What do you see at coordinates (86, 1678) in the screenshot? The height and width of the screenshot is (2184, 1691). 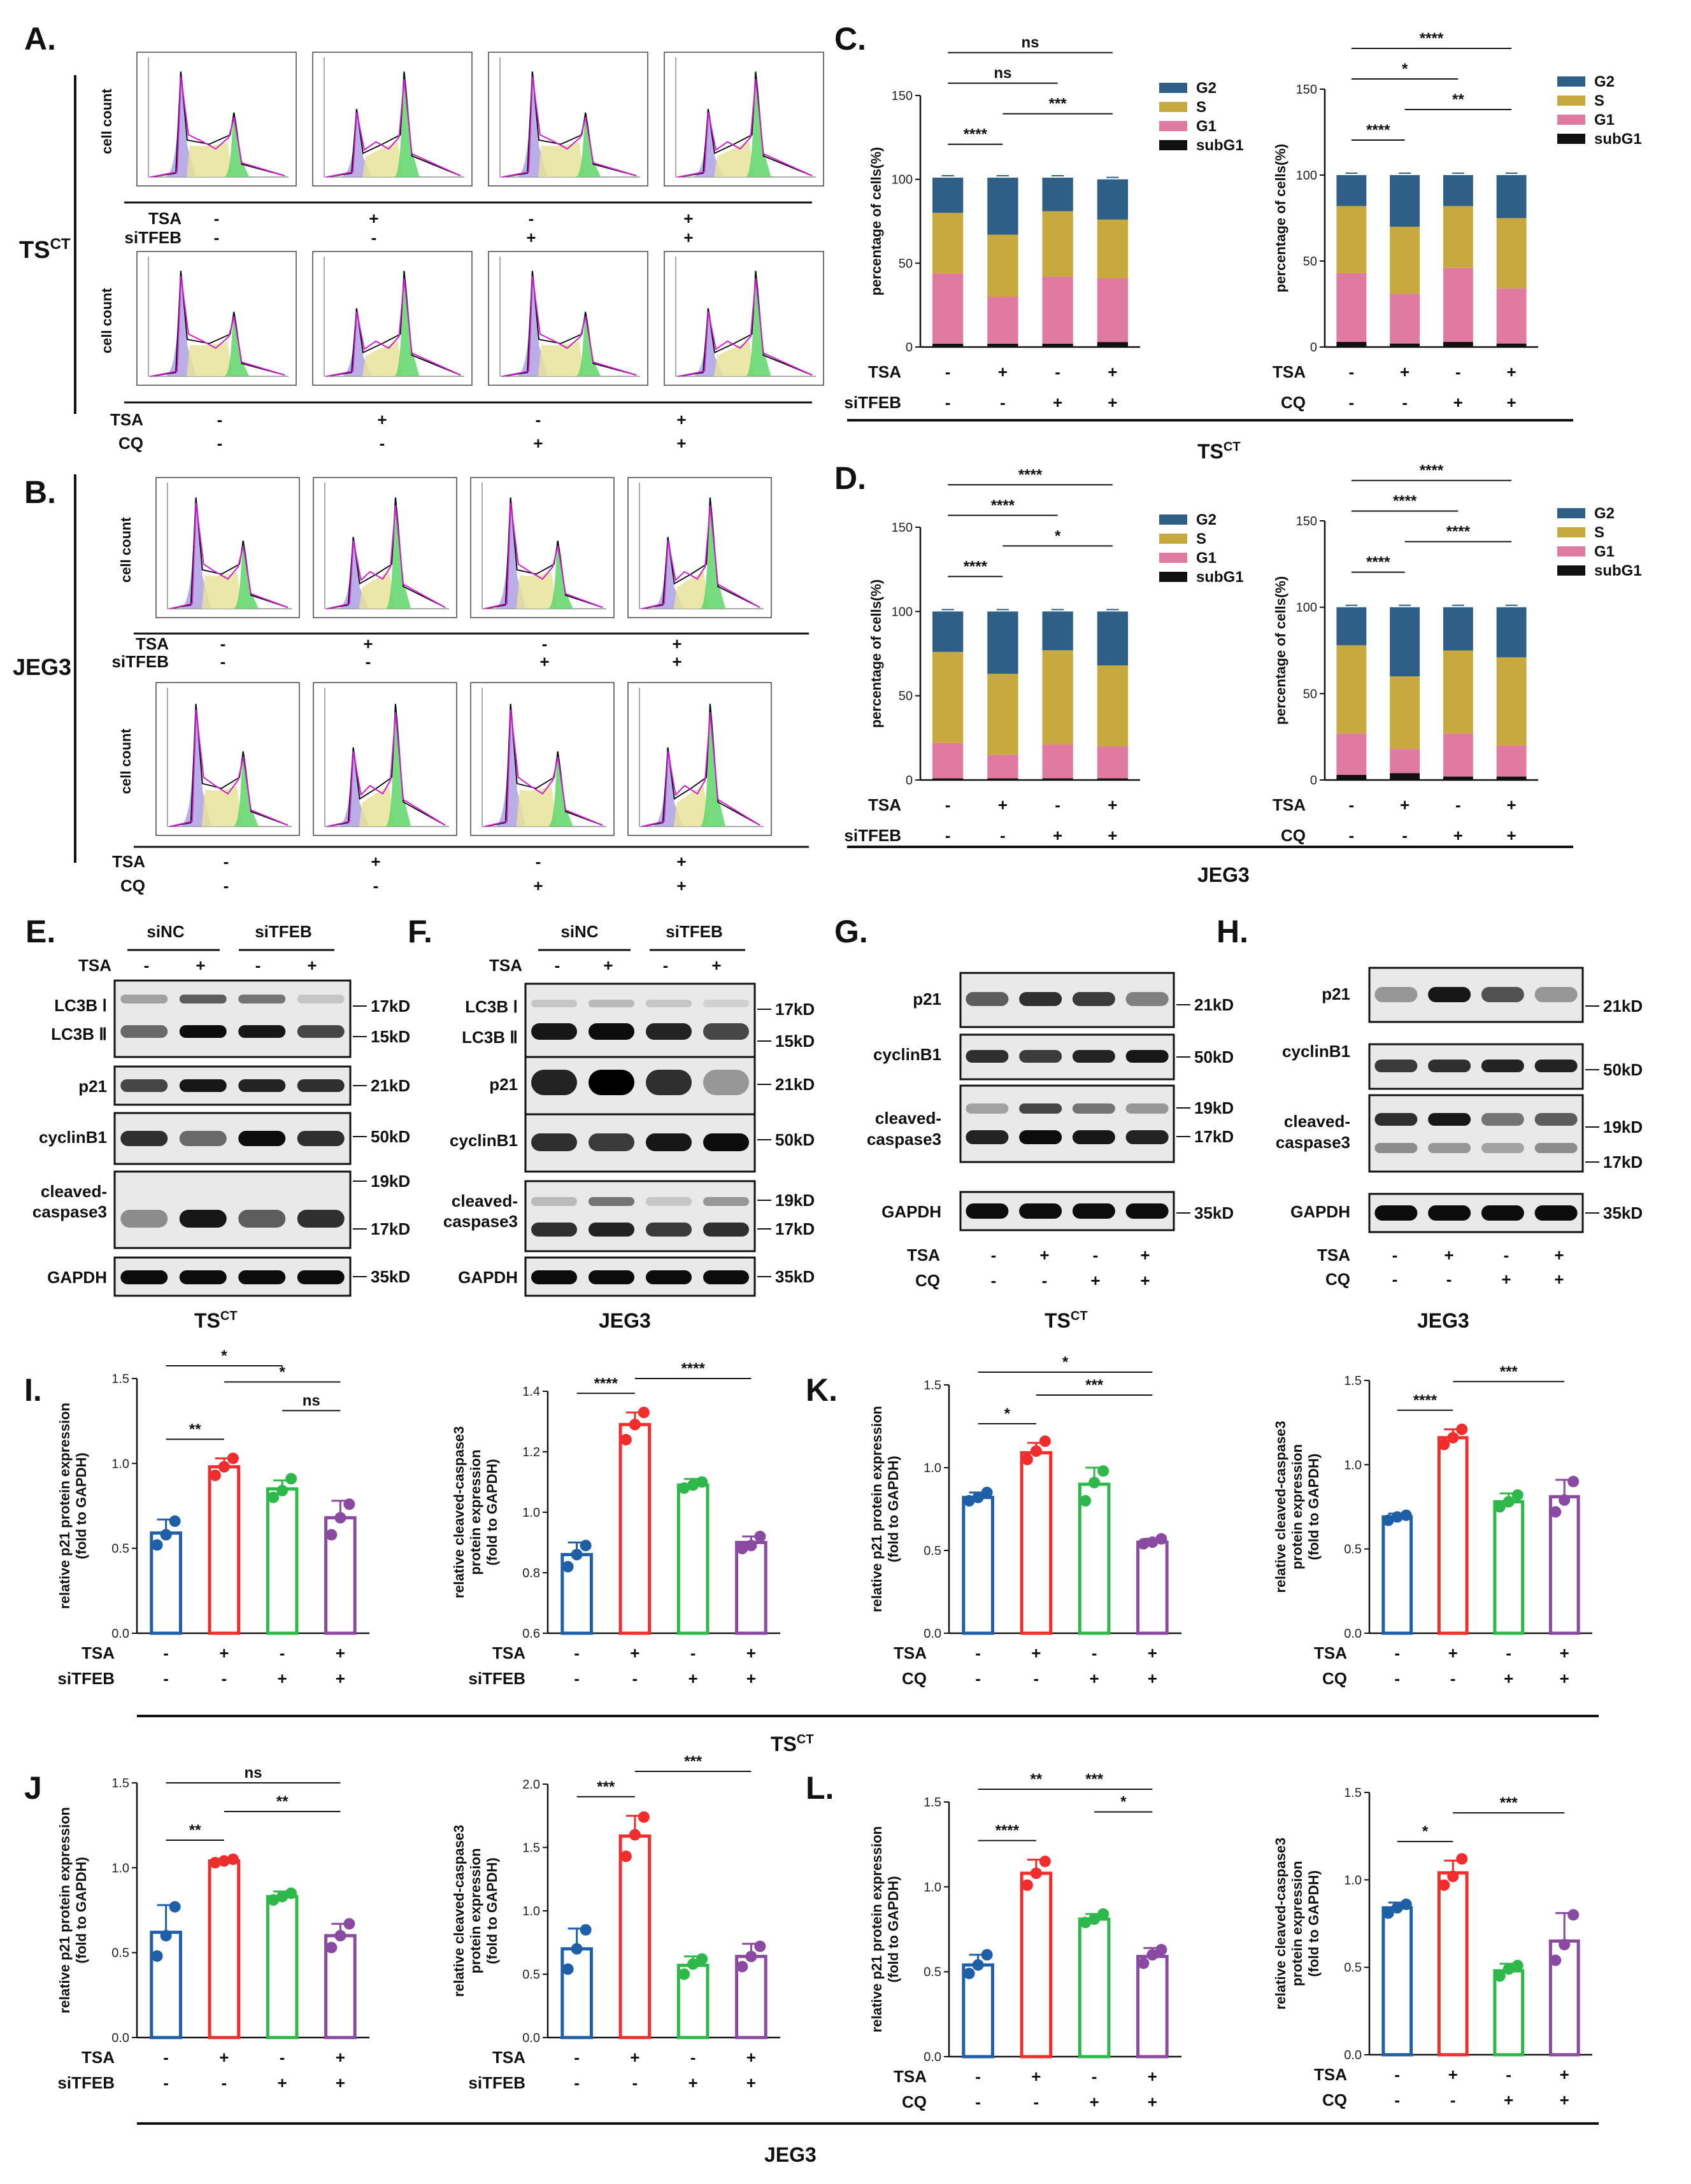 I see `row-label: siTFEB` at bounding box center [86, 1678].